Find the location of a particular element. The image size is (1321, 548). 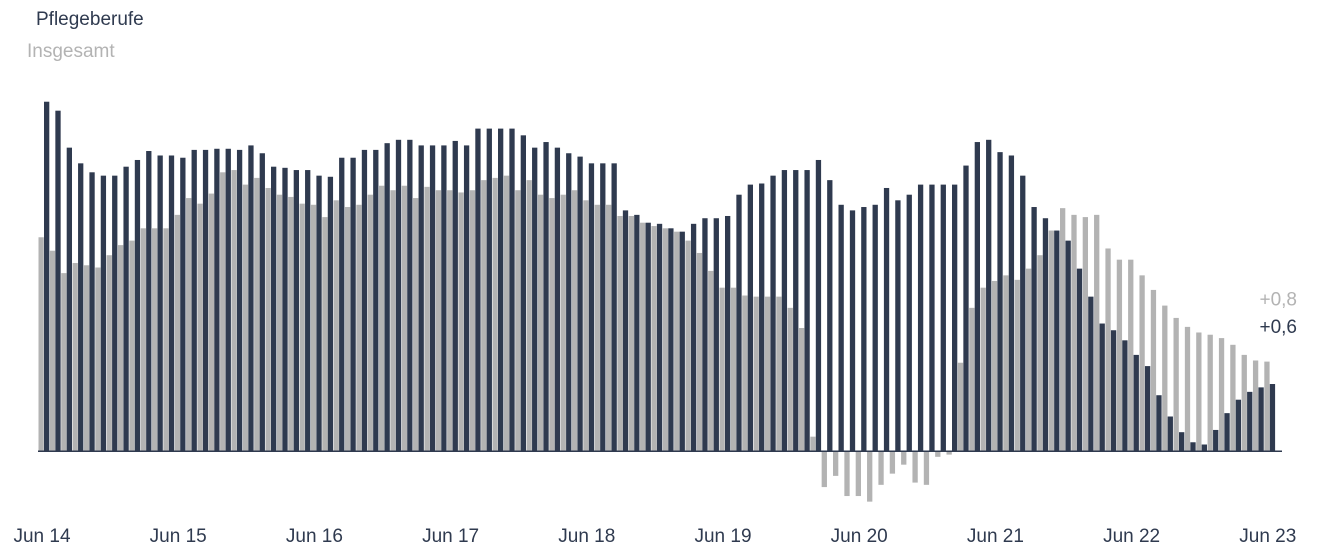

x-tick-label: Jun 17 is located at coordinates (450, 536).